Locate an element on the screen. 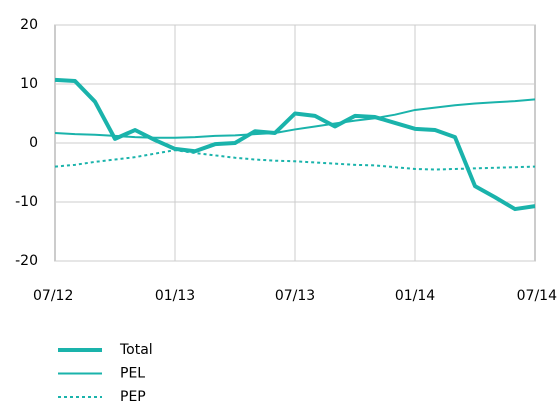 The image size is (560, 410). x-tick-label: 07/12 is located at coordinates (53, 296).